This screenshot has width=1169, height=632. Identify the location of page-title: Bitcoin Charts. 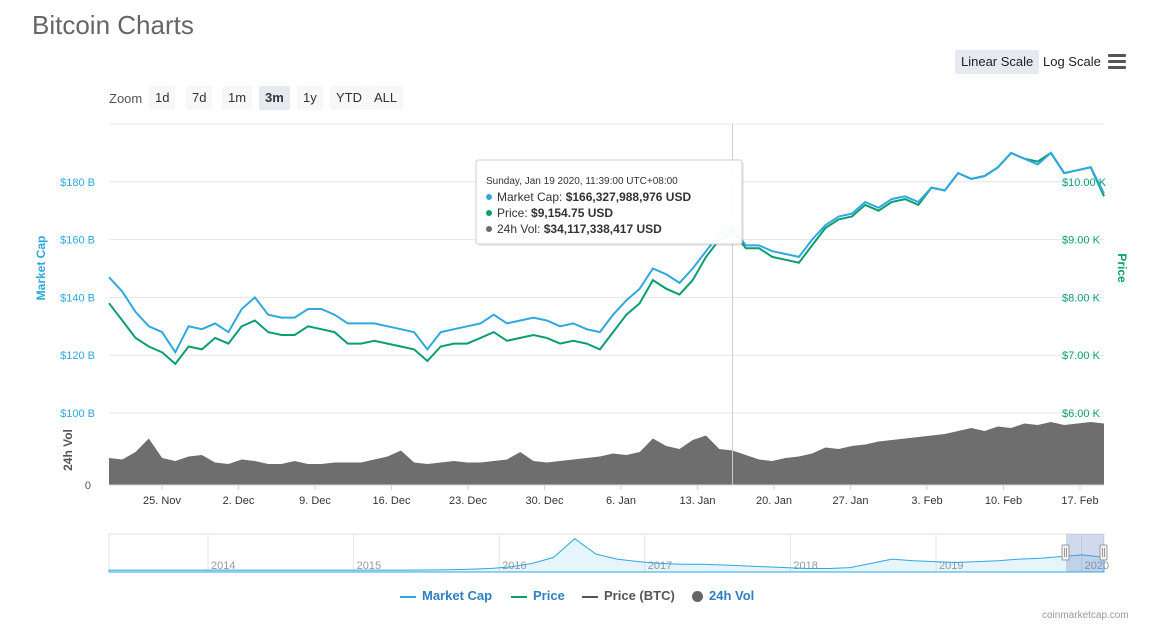
(113, 25).